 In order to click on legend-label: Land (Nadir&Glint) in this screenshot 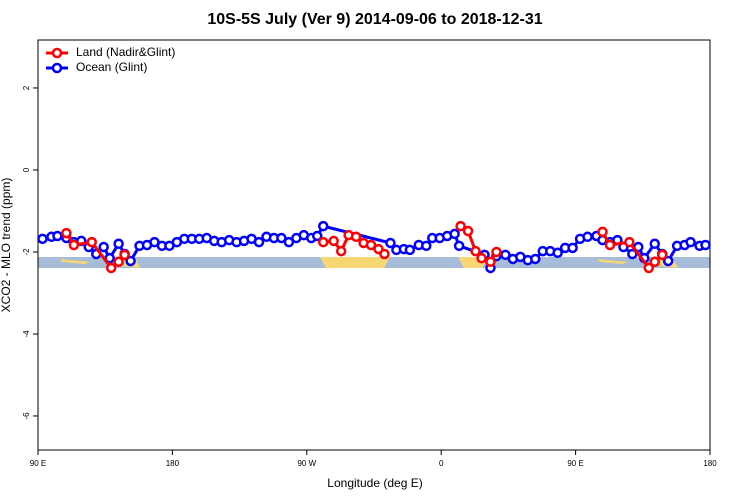, I will do `click(125, 52)`.